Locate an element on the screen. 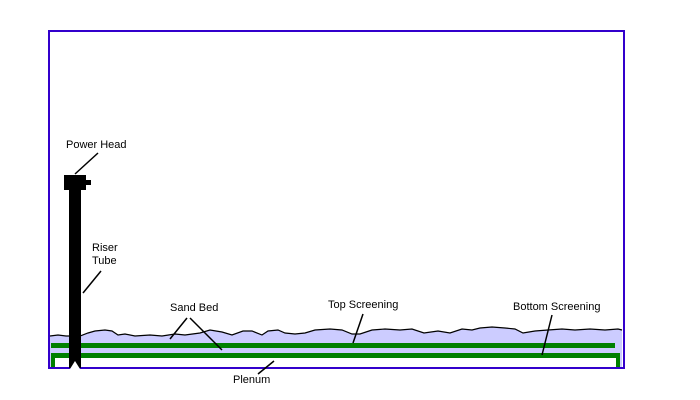  power-head-outlet is located at coordinates (88, 182).